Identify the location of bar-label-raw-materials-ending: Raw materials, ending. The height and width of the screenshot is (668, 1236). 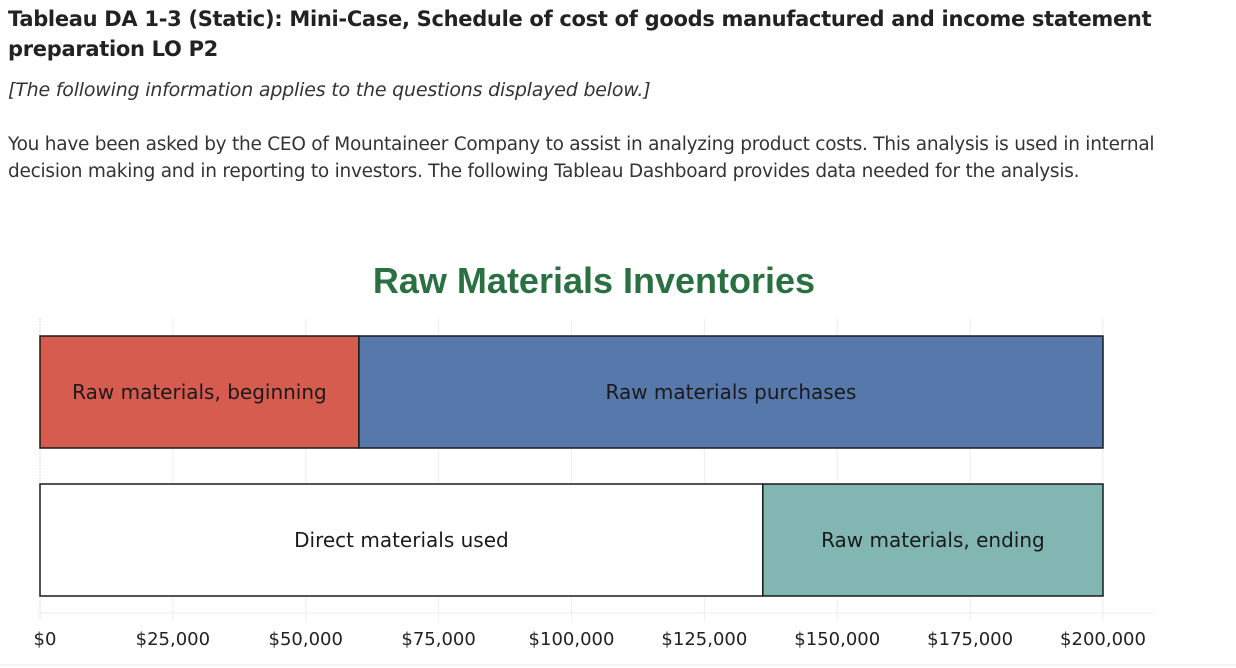
(933, 540).